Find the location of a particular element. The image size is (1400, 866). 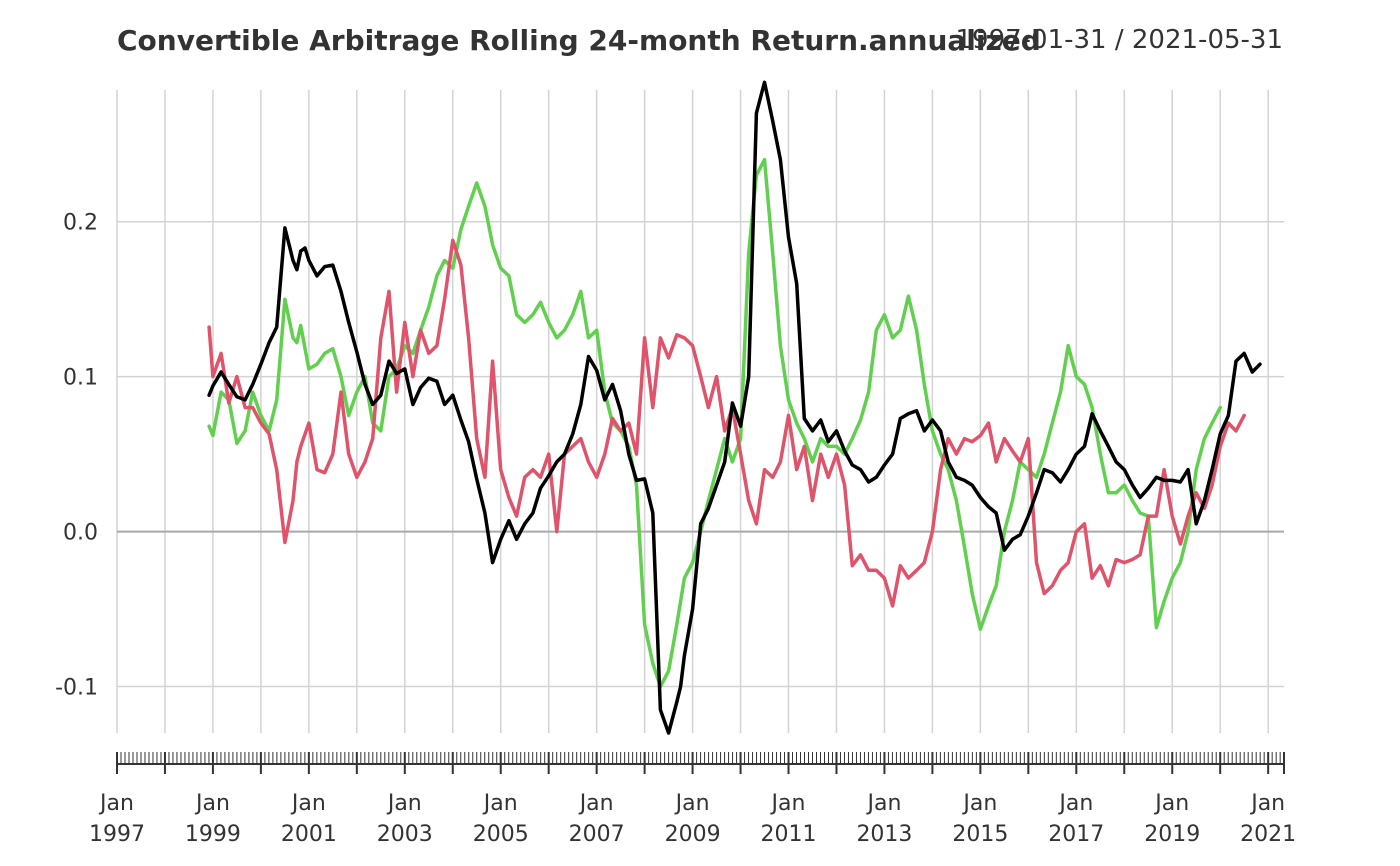

x-tick-label-year: 2001 is located at coordinates (309, 834).